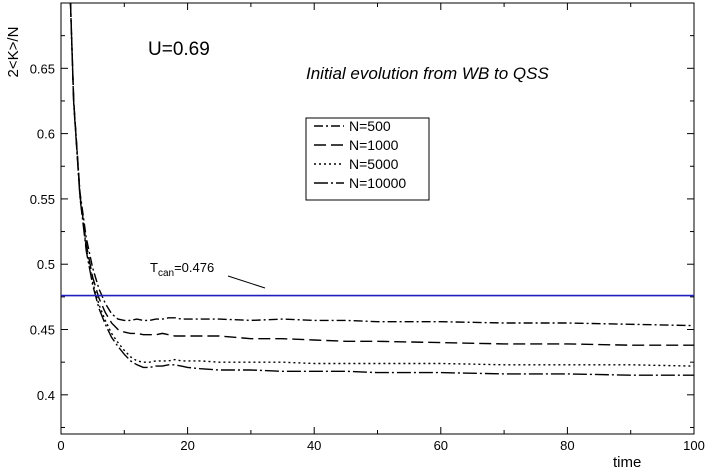  Describe the element at coordinates (60, 445) in the screenshot. I see `x-tick-label: 0` at that location.